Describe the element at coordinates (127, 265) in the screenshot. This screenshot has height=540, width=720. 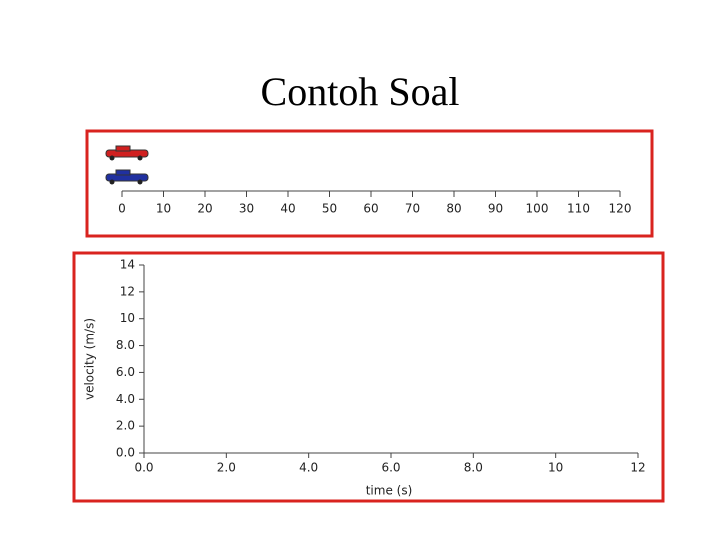
I see `y-tick-label: 14` at that location.